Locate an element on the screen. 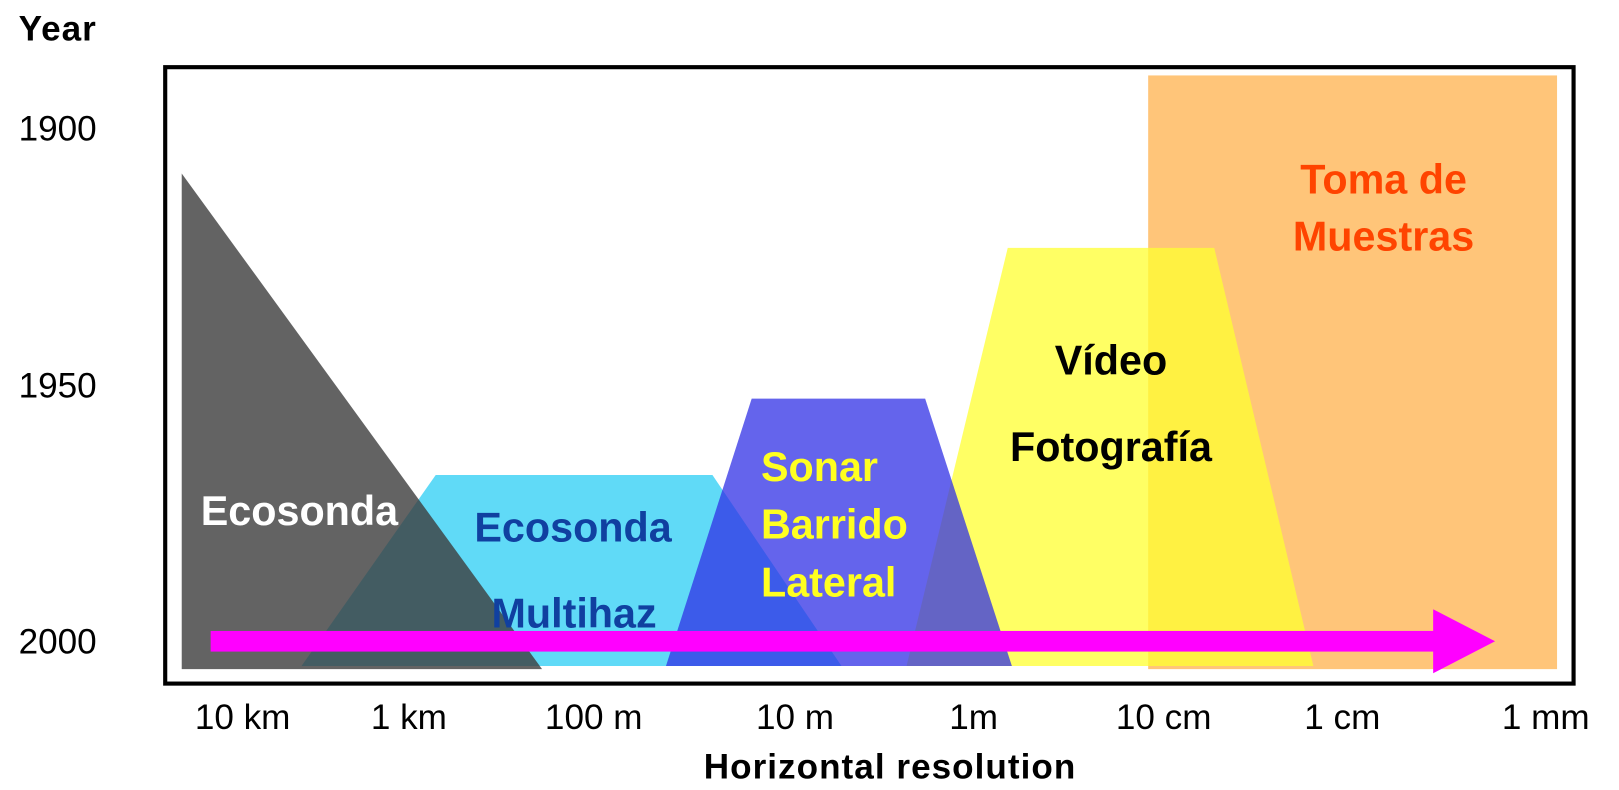 The image size is (1619, 790). video-region is located at coordinates (1110, 457).